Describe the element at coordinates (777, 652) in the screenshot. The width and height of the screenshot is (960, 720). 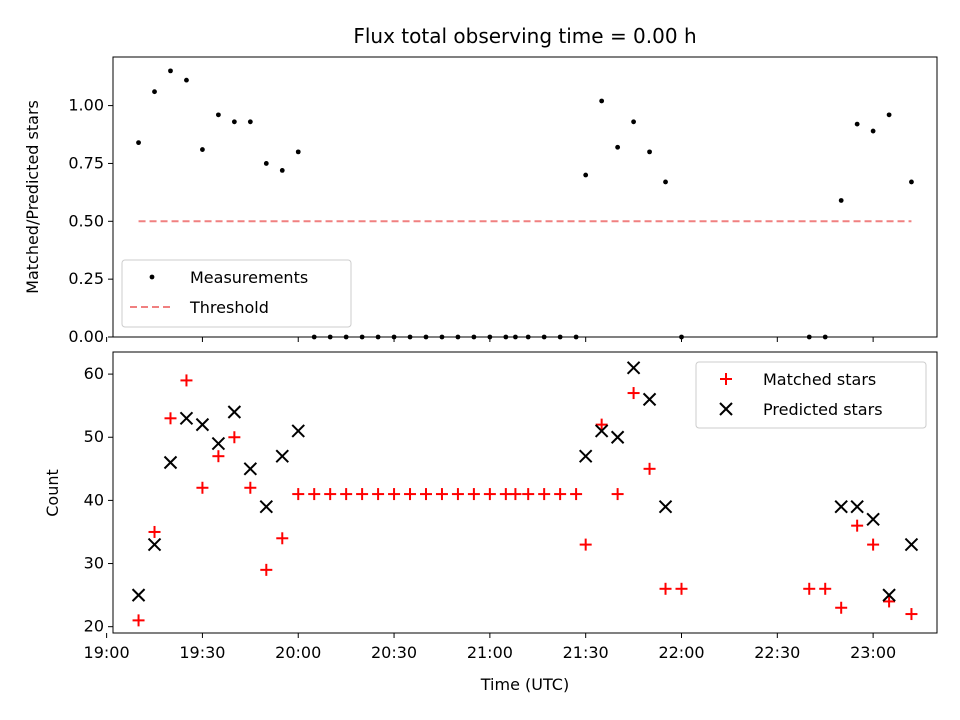
I see `x-tick-label: 22:30` at that location.